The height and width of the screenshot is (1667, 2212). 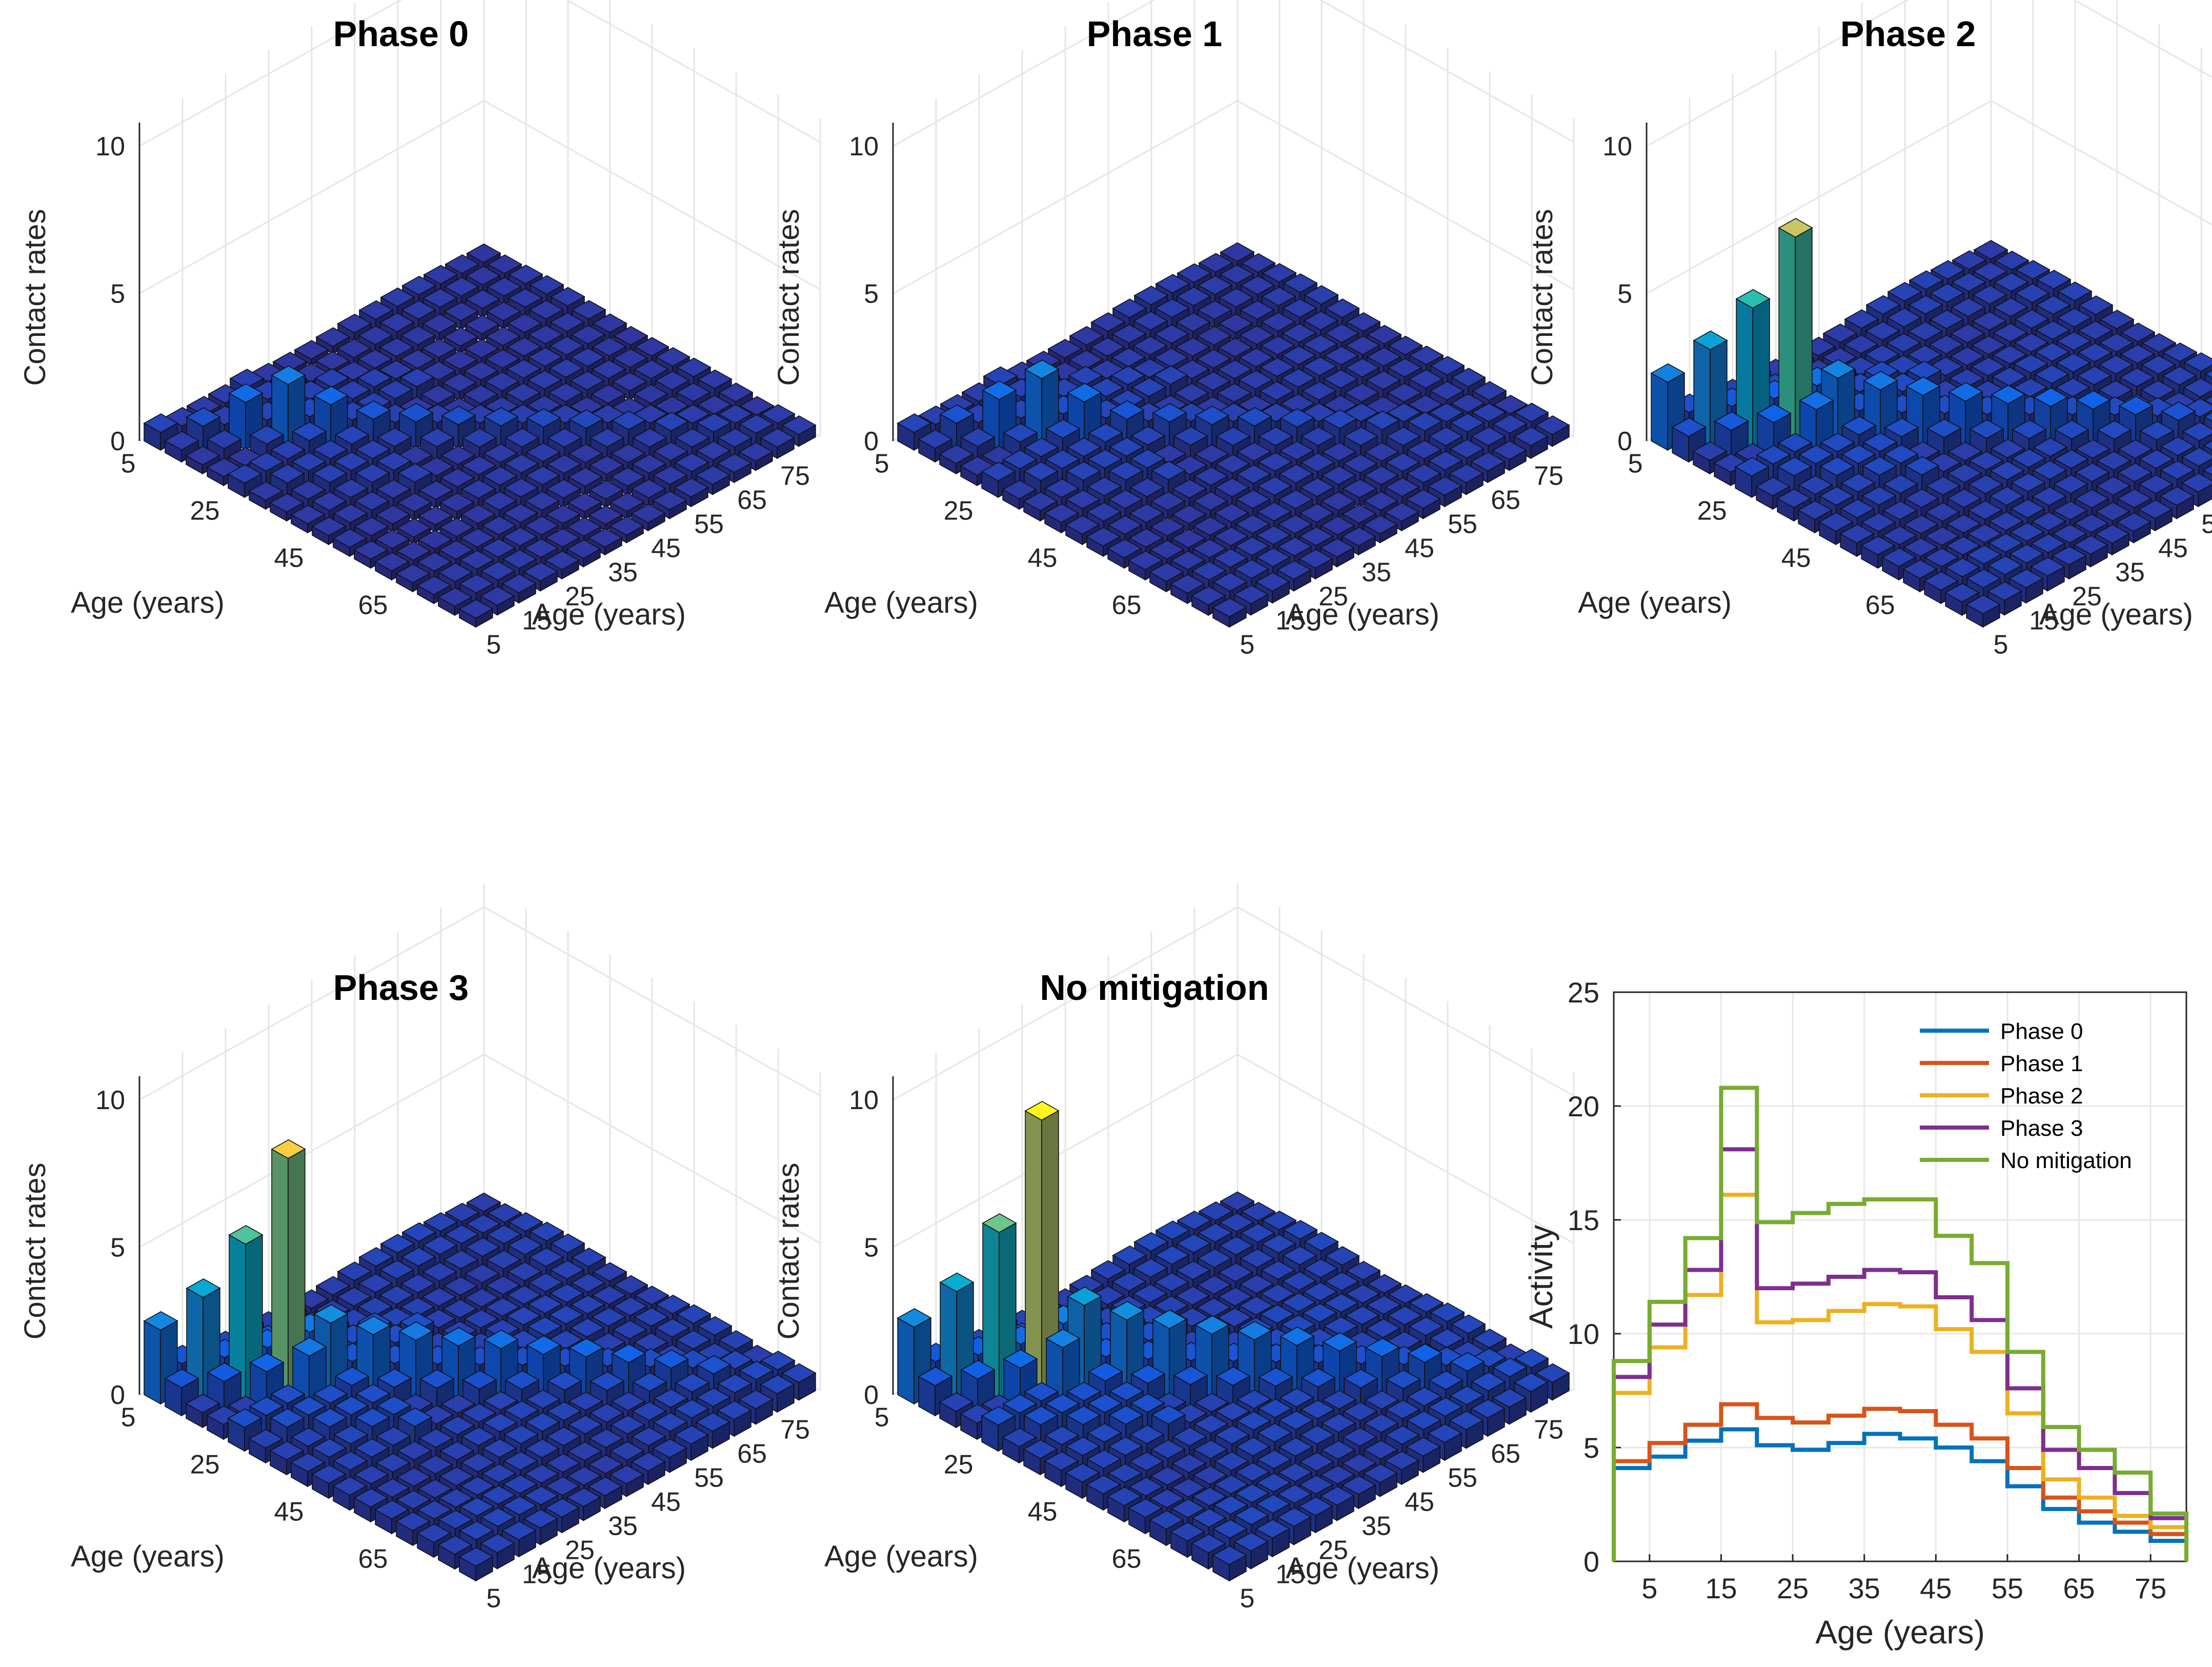 What do you see at coordinates (148, 1556) in the screenshot?
I see `left-age-axis-label: Age (years)` at bounding box center [148, 1556].